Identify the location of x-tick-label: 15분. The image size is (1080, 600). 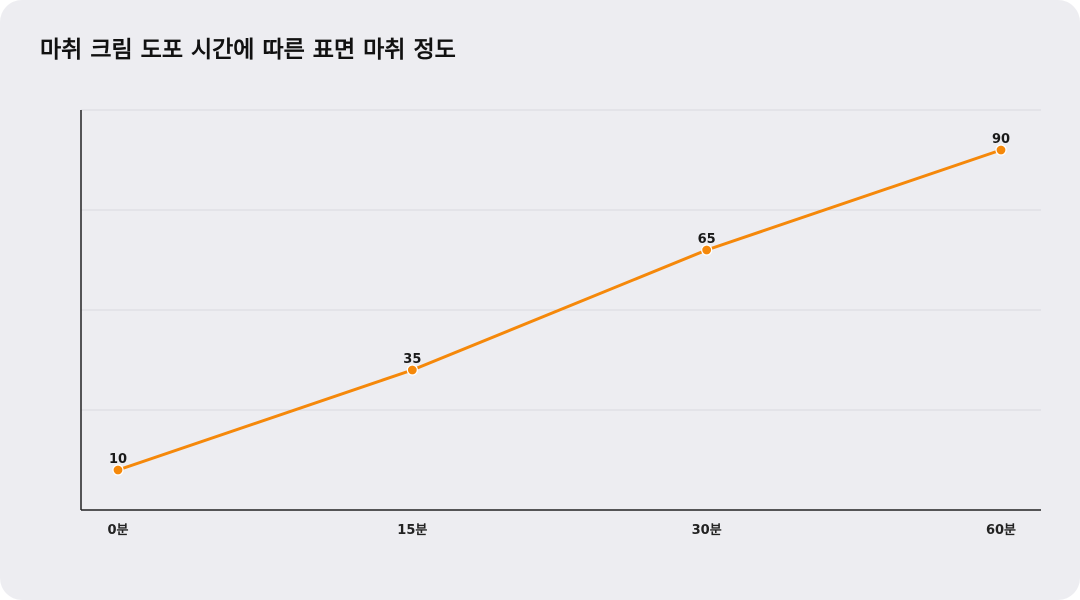
(412, 530).